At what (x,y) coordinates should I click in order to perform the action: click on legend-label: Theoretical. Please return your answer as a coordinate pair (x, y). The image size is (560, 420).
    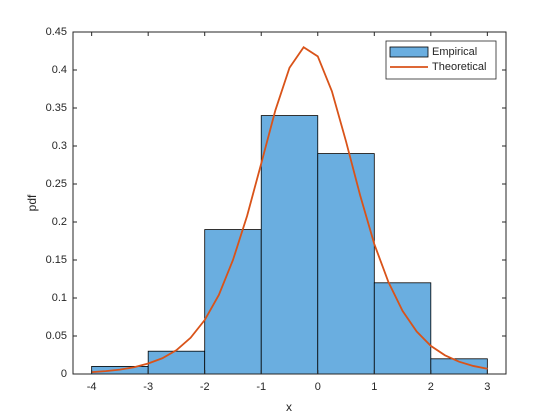
    Looking at the image, I should click on (459, 67).